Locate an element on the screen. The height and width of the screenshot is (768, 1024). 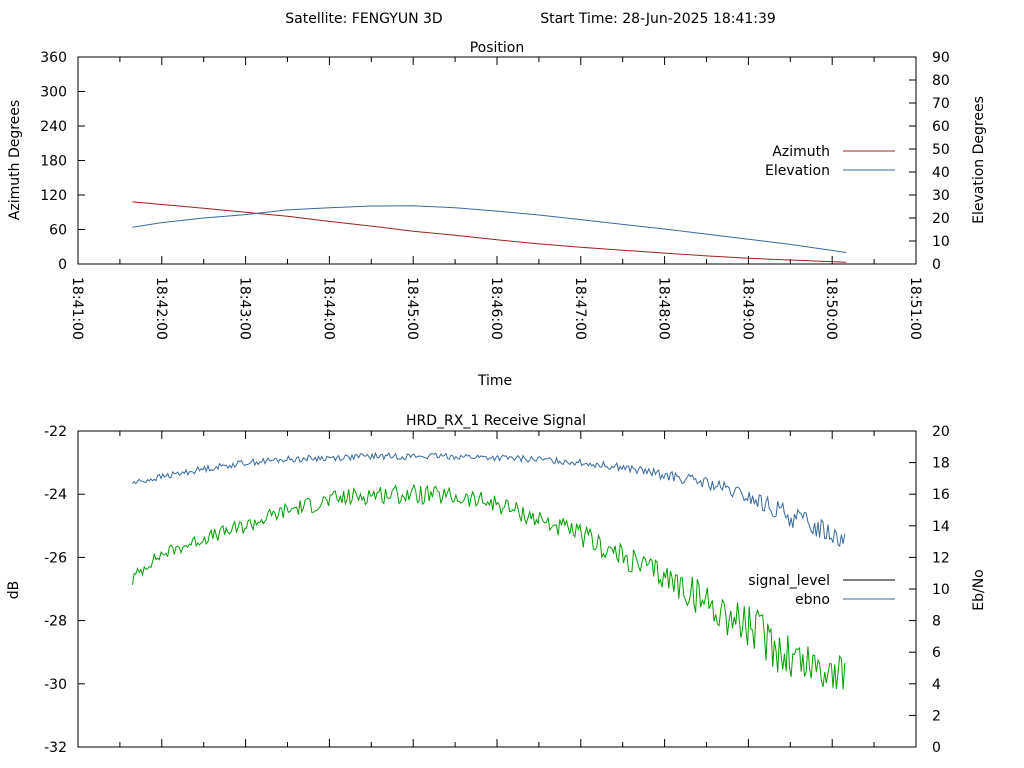
y2-tick-label: 6 is located at coordinates (936, 653).